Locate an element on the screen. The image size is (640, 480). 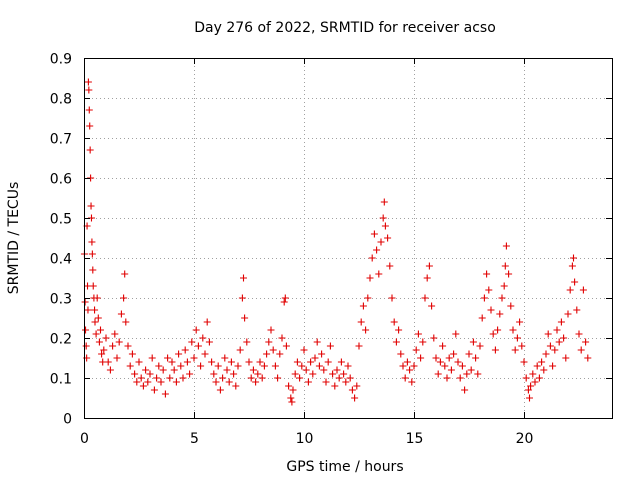
x-axis-label: GPS time / hours is located at coordinates (344, 467).